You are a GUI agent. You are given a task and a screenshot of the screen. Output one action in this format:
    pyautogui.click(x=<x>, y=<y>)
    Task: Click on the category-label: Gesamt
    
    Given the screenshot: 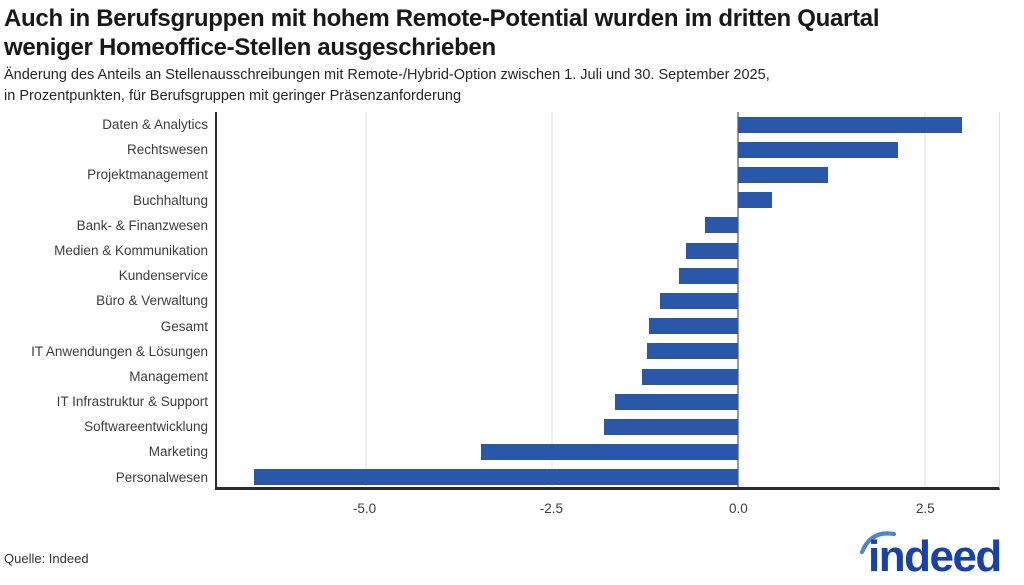 What is the action you would take?
    pyautogui.click(x=184, y=326)
    